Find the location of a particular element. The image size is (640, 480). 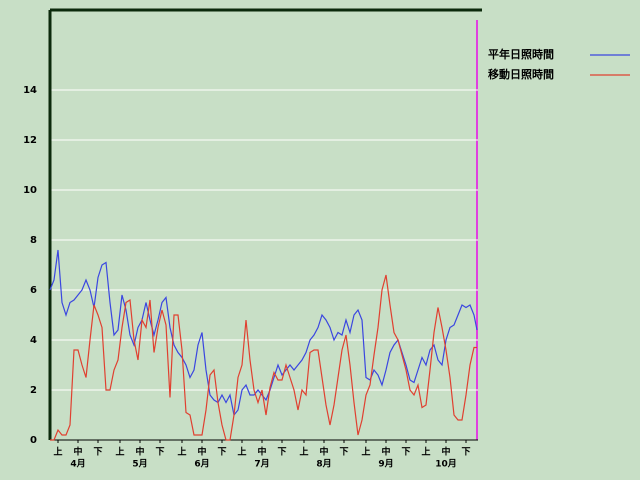

y-tick-label: 2 is located at coordinates (33, 390).